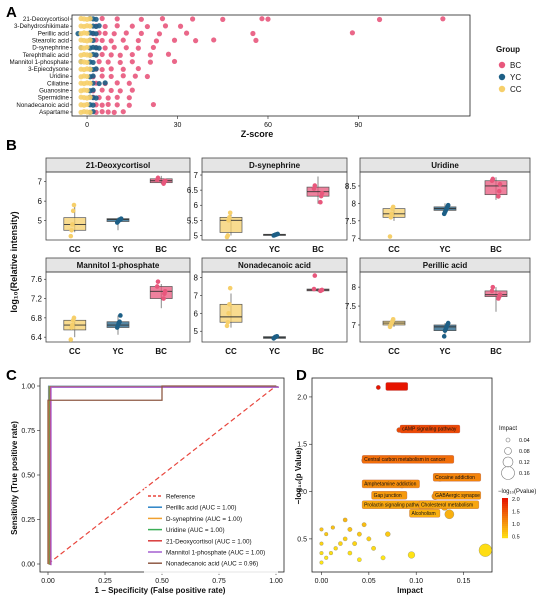  What do you see at coordinates (209, 541) in the screenshot?
I see `panel-c-legend-label: 21-Deoxycortisol (AUC = 1.00)` at bounding box center [209, 541].